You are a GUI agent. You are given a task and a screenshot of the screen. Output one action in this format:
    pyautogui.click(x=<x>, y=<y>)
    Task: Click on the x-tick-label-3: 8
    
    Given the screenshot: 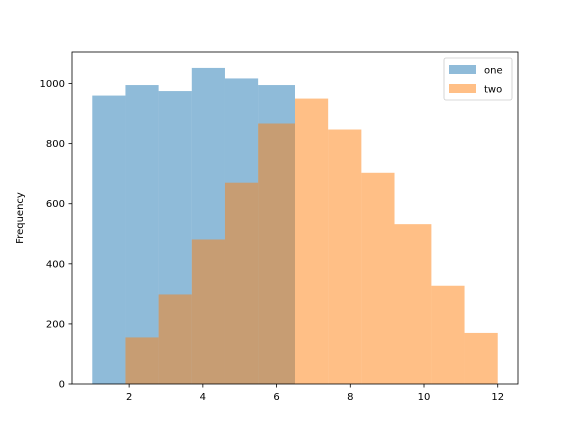 What is the action you would take?
    pyautogui.click(x=350, y=397)
    